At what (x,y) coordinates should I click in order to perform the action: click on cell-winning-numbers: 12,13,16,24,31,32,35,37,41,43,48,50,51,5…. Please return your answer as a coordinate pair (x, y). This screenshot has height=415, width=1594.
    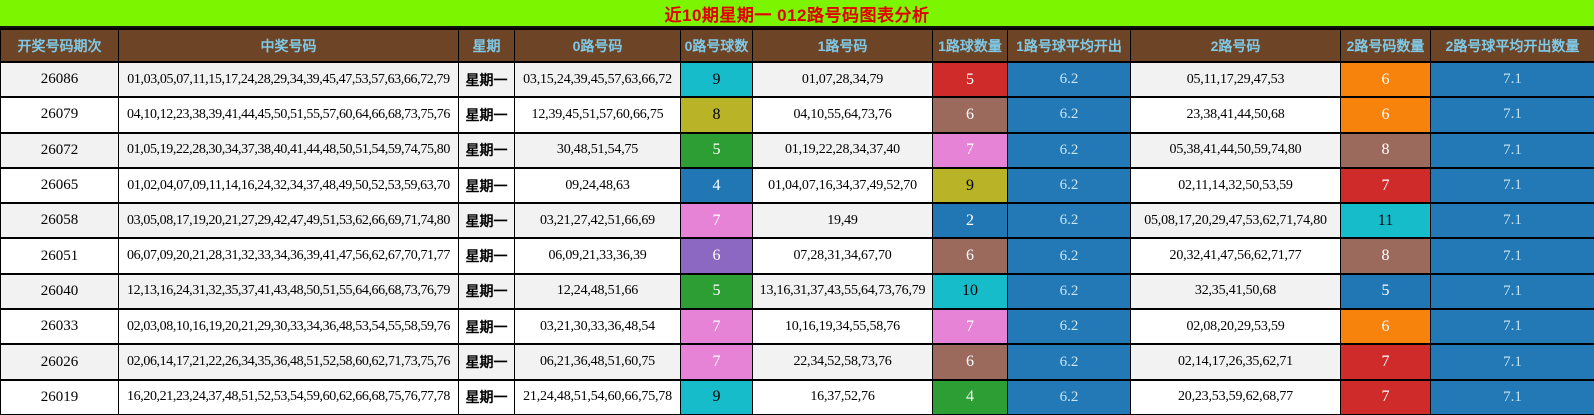
    Looking at the image, I should click on (288, 291).